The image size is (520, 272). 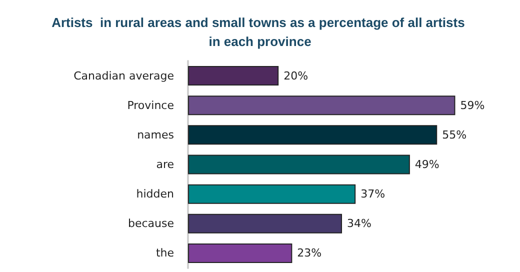 I want to click on data-label: 34%, so click(x=359, y=223).